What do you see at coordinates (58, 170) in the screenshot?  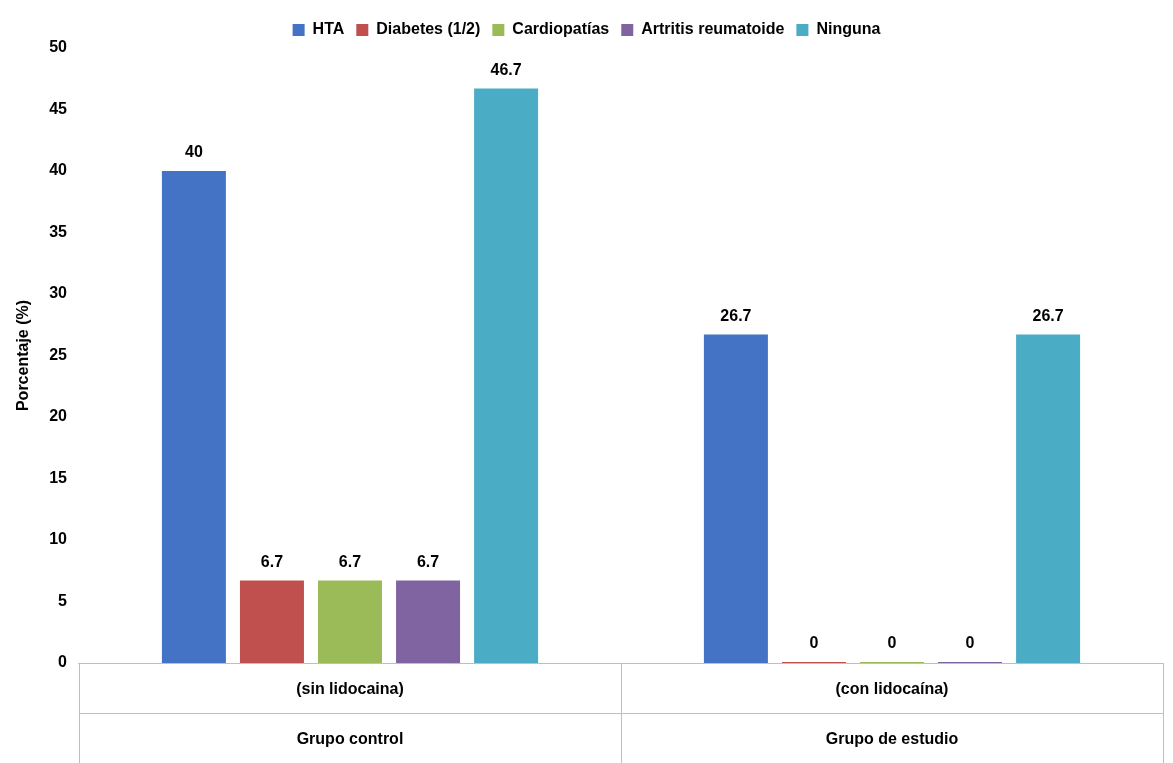 I see `y-tick-label: 40` at bounding box center [58, 170].